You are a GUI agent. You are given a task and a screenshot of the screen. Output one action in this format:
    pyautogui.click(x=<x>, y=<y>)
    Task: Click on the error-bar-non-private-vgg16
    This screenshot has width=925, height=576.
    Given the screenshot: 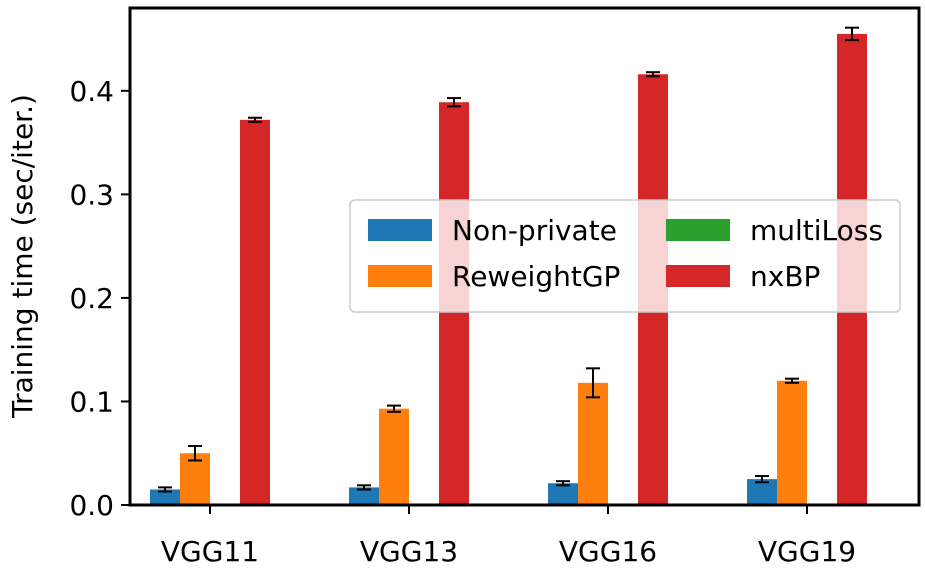 What is the action you would take?
    pyautogui.click(x=563, y=483)
    